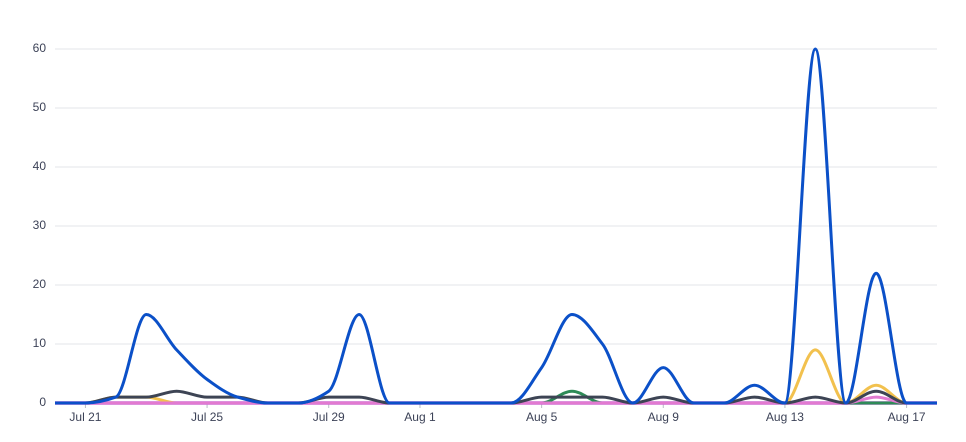 The height and width of the screenshot is (442, 966). What do you see at coordinates (329, 417) in the screenshot?
I see `x-tick-label: Jul 29` at bounding box center [329, 417].